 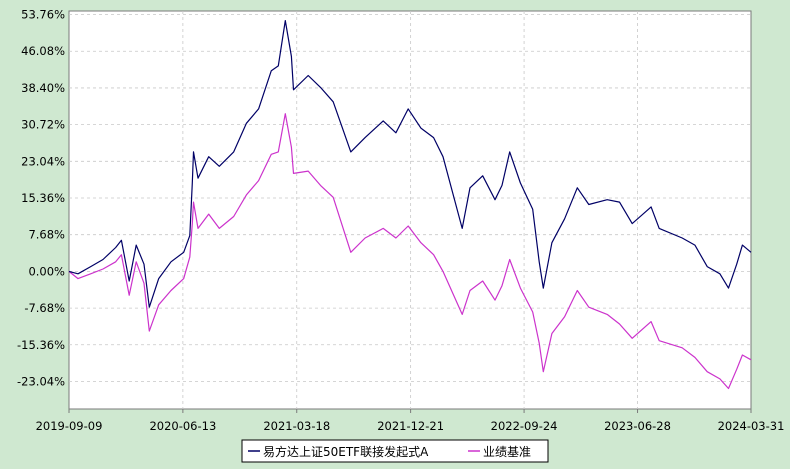 I want to click on x-tick-label: 2023-06-28, so click(x=637, y=426).